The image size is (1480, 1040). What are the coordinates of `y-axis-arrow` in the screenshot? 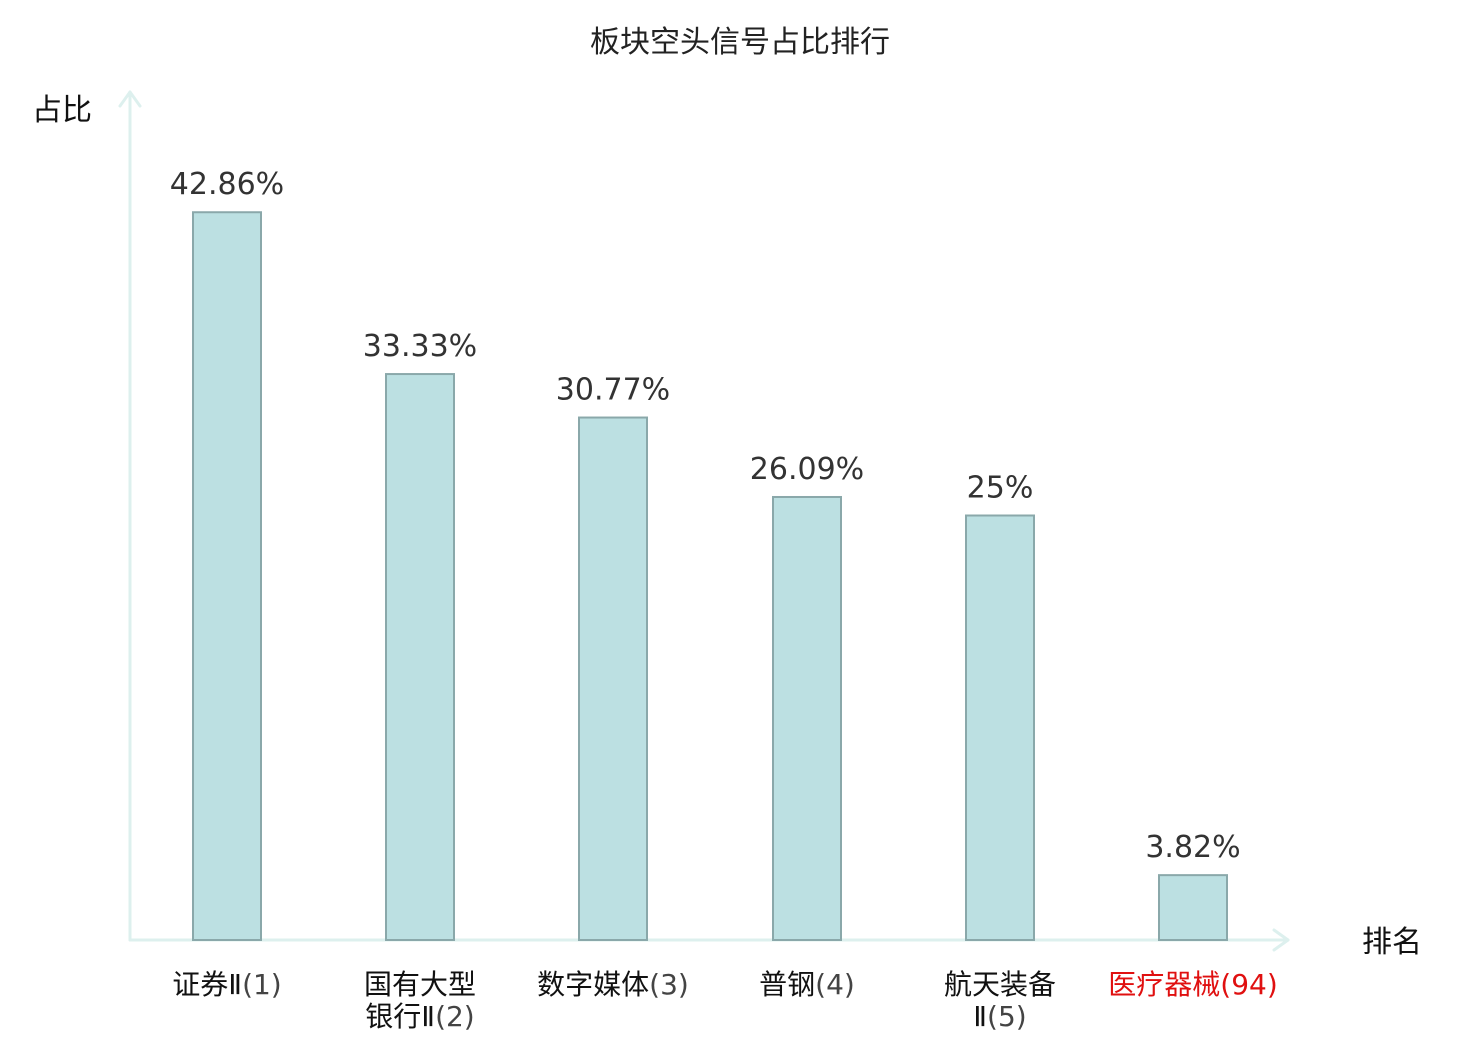 It's located at (130, 99).